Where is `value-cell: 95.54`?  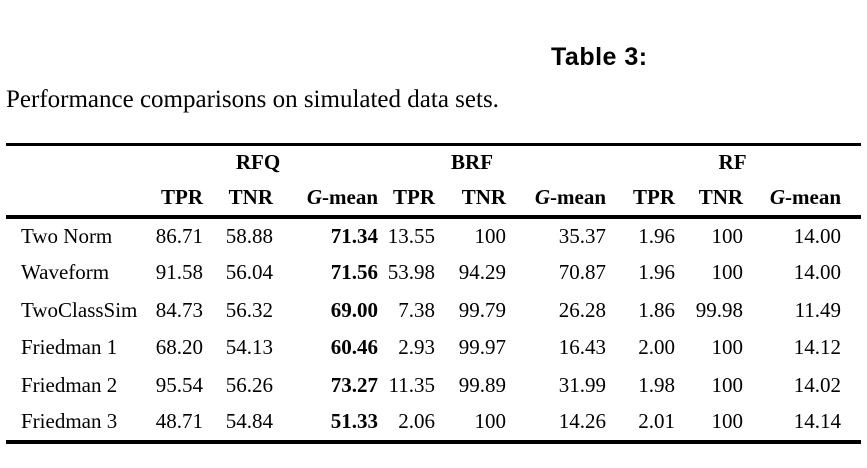
value-cell: 95.54 is located at coordinates (179, 384).